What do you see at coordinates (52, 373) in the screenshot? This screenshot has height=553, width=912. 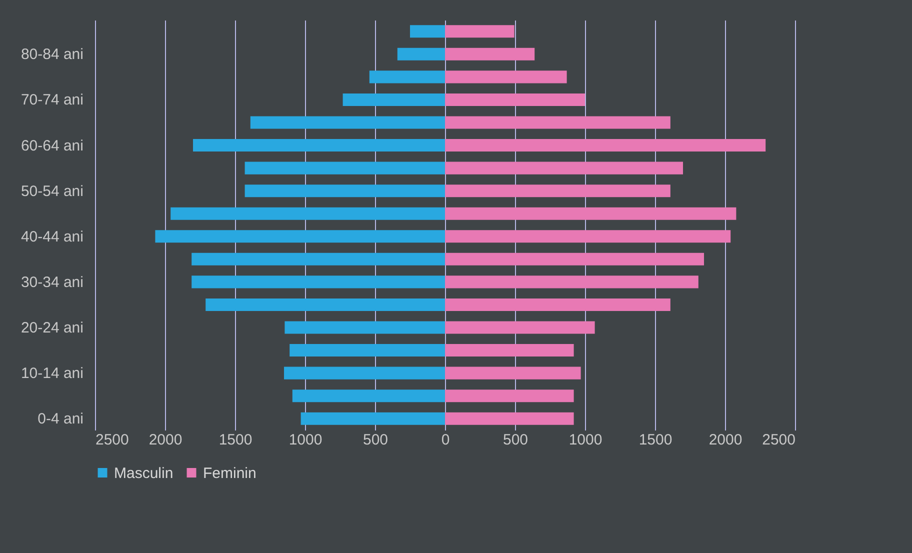 I see `y-tick-label: 10-14 ani` at bounding box center [52, 373].